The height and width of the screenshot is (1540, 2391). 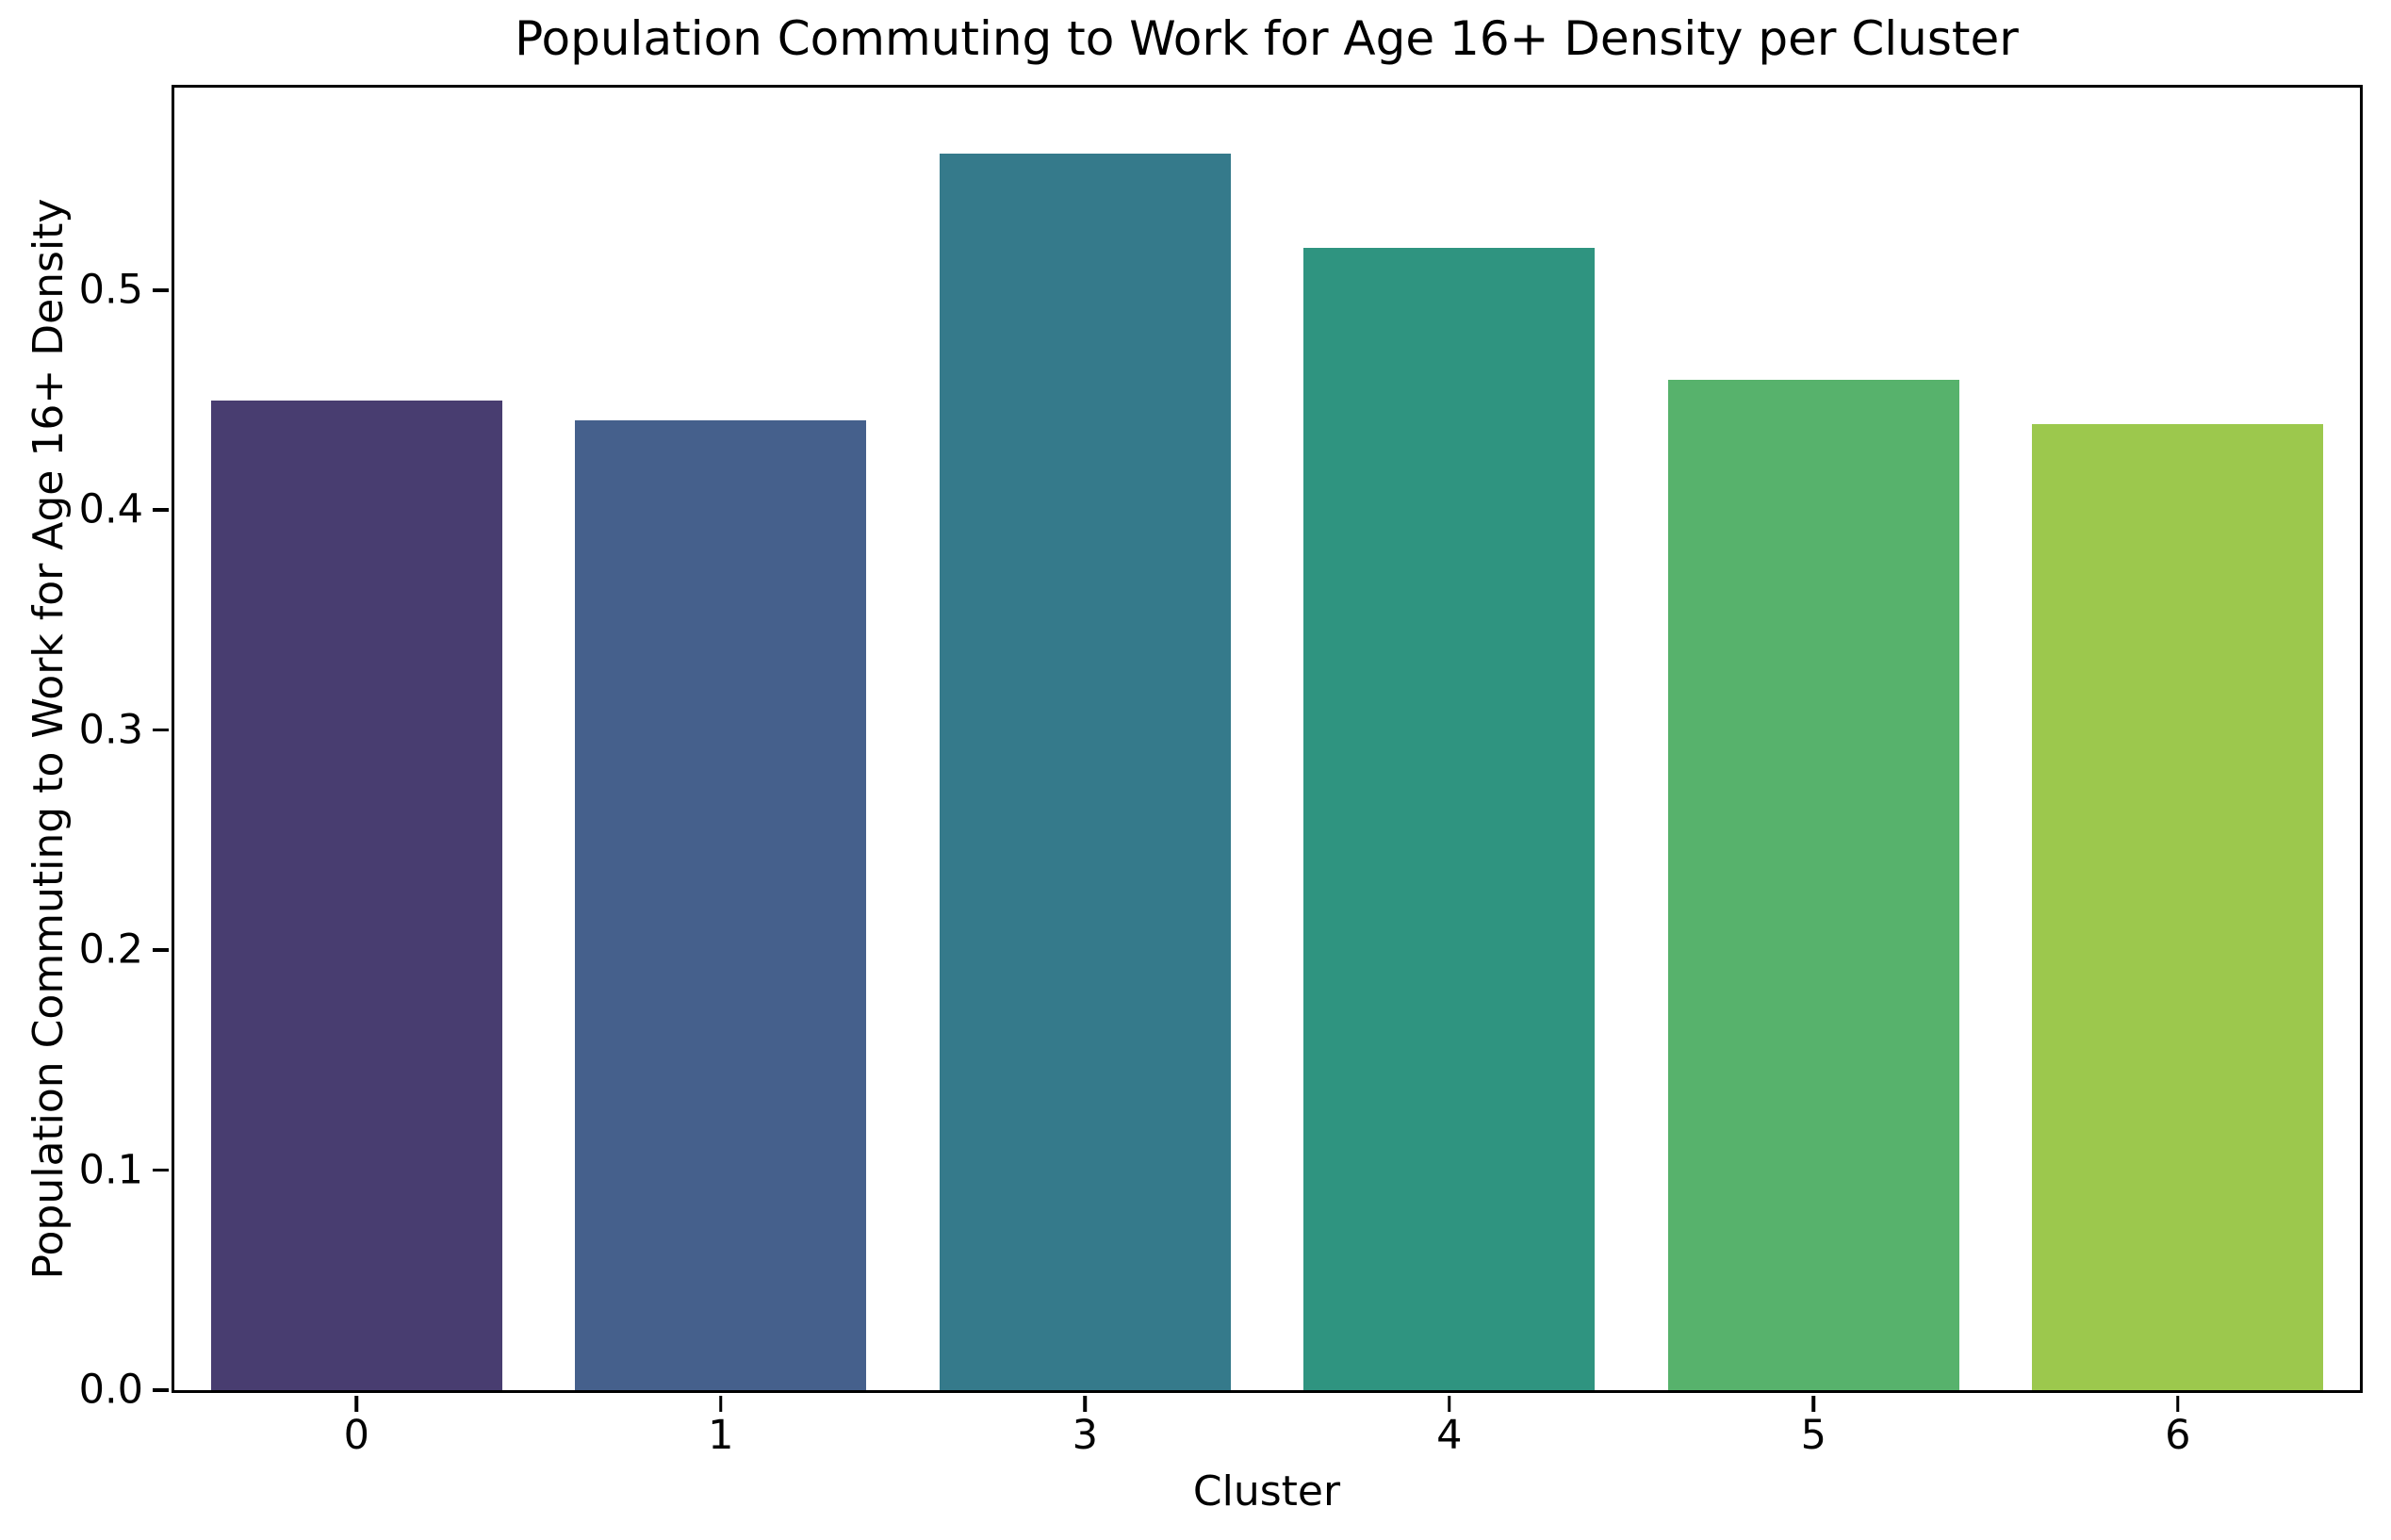 What do you see at coordinates (110, 290) in the screenshot?
I see `y-tick-label: 0.5` at bounding box center [110, 290].